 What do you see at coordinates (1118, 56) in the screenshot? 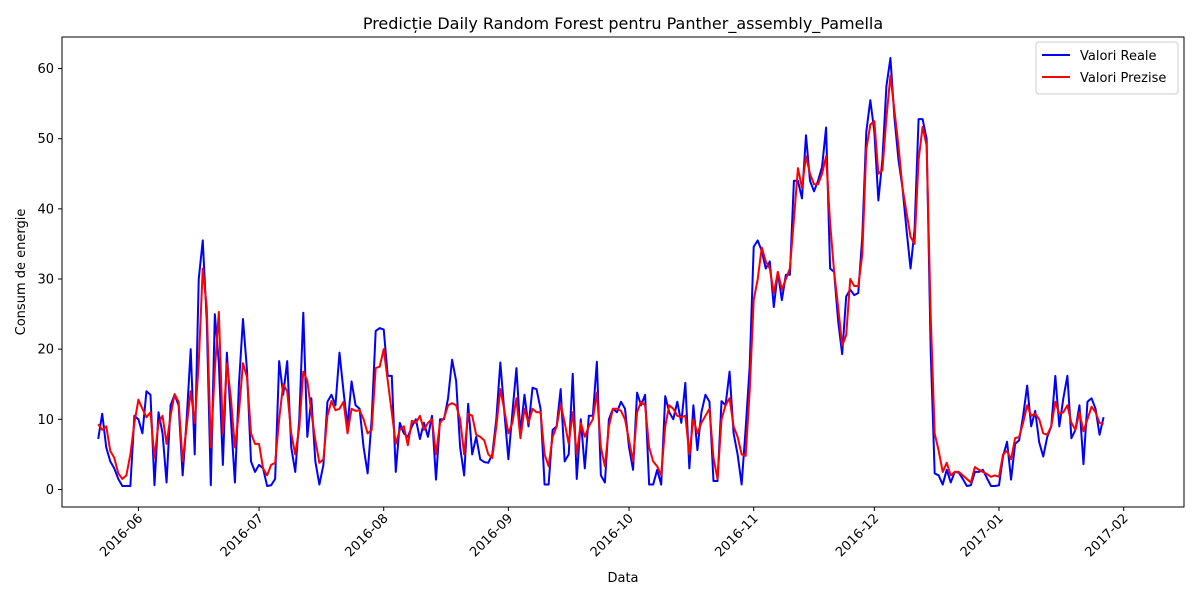
I see `legend-label-valori-reale: Valori Reale` at bounding box center [1118, 56].